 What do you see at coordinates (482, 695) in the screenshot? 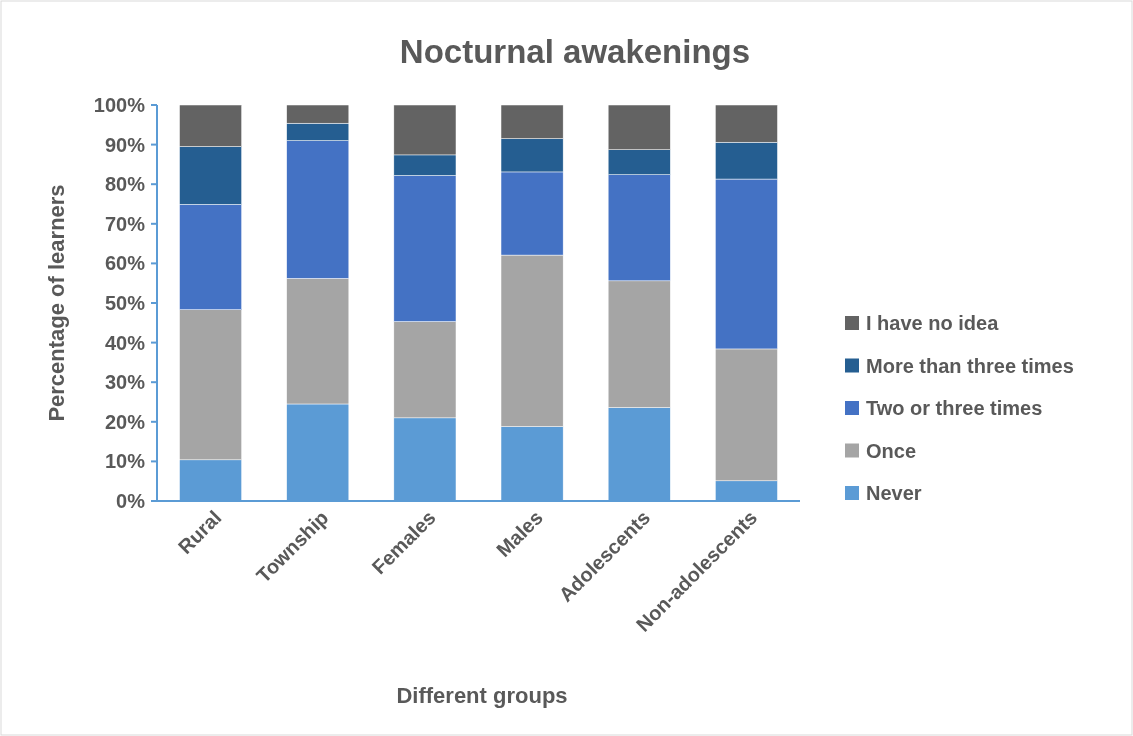
I see `x-axis-title: Different groups` at bounding box center [482, 695].